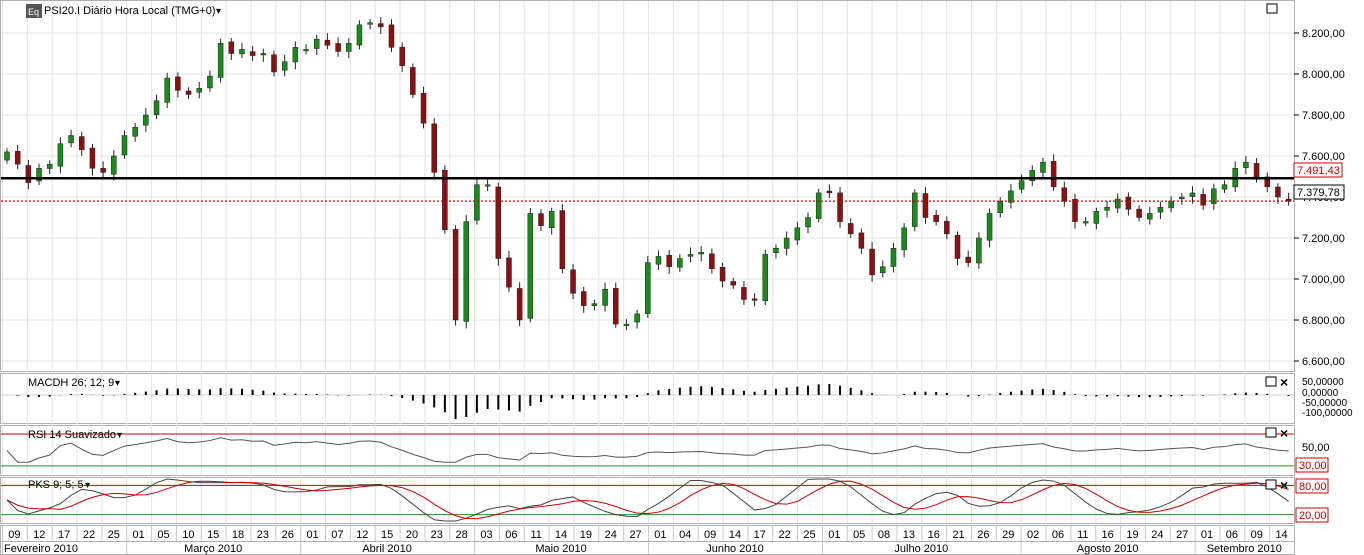 The height and width of the screenshot is (555, 1364). I want to click on black-line-label-box, so click(1318, 170).